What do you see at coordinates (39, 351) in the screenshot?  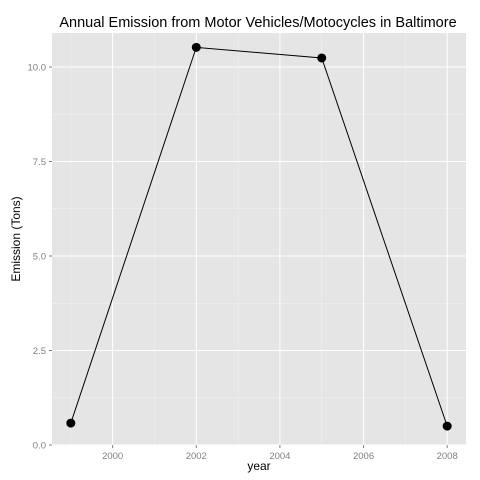 I see `y-tick-label: 2.5` at bounding box center [39, 351].